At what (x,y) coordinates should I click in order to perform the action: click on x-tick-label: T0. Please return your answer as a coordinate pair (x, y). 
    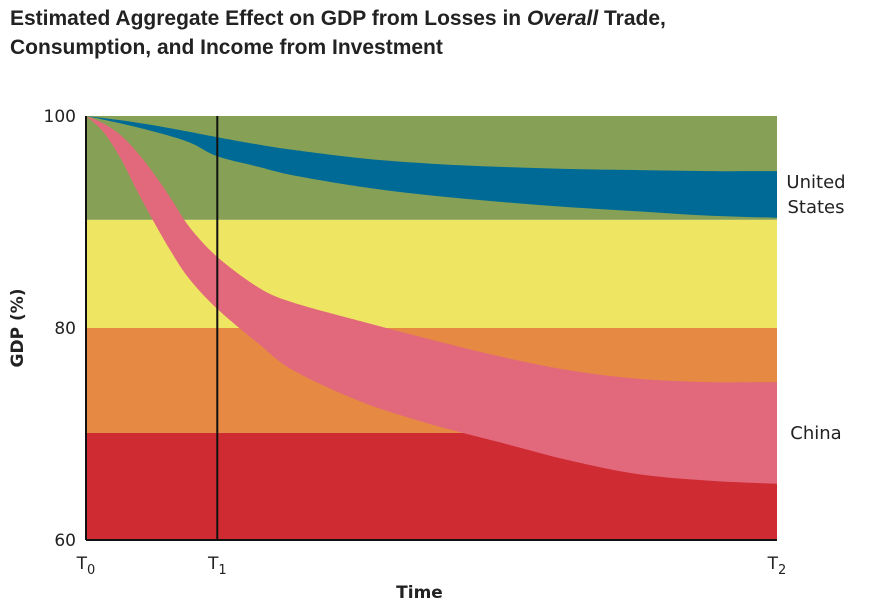
    Looking at the image, I should click on (86, 566).